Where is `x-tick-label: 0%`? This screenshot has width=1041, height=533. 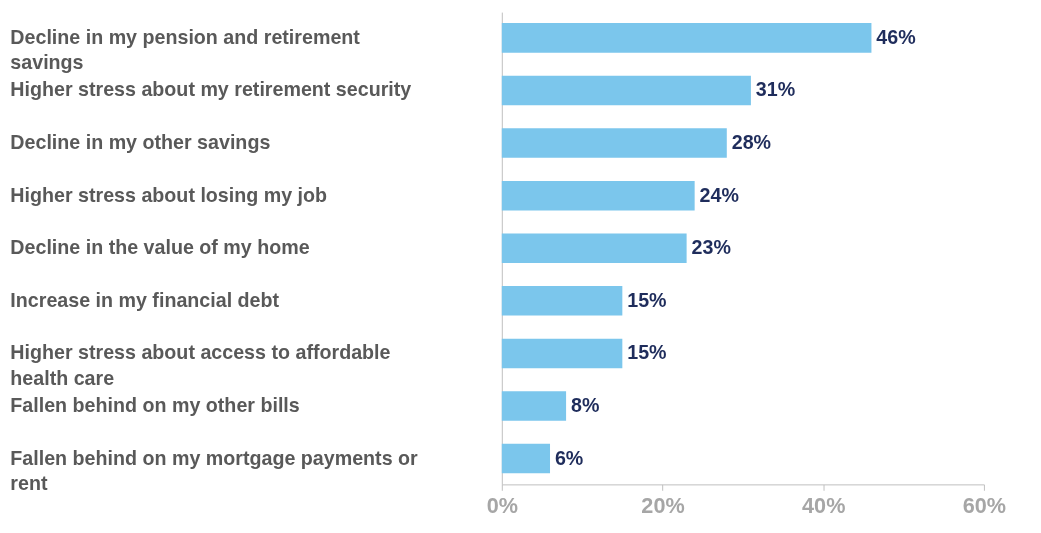
x-tick-label: 0% is located at coordinates (502, 506).